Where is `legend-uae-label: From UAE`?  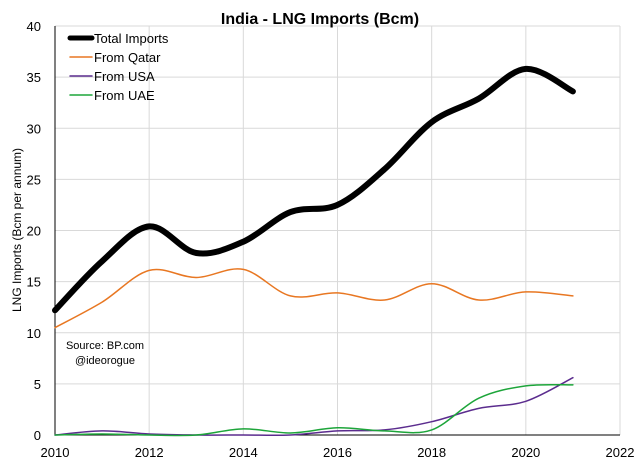
legend-uae-label: From UAE is located at coordinates (124, 95).